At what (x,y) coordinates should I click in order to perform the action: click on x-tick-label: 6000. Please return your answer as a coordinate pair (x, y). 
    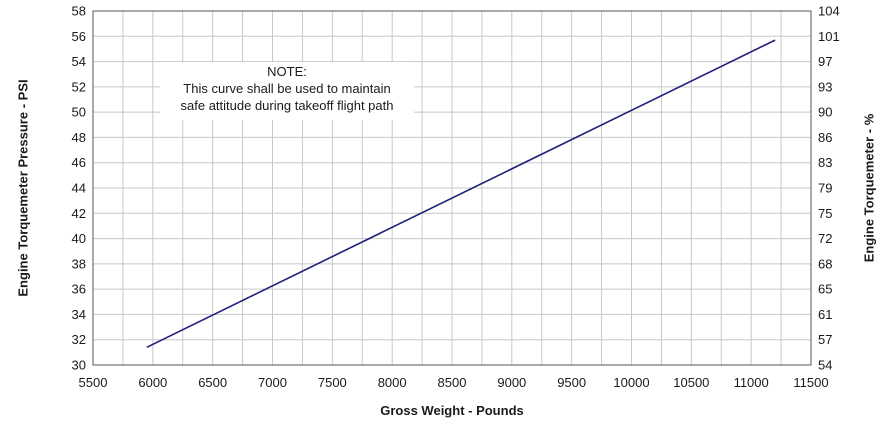
    Looking at the image, I should click on (152, 382).